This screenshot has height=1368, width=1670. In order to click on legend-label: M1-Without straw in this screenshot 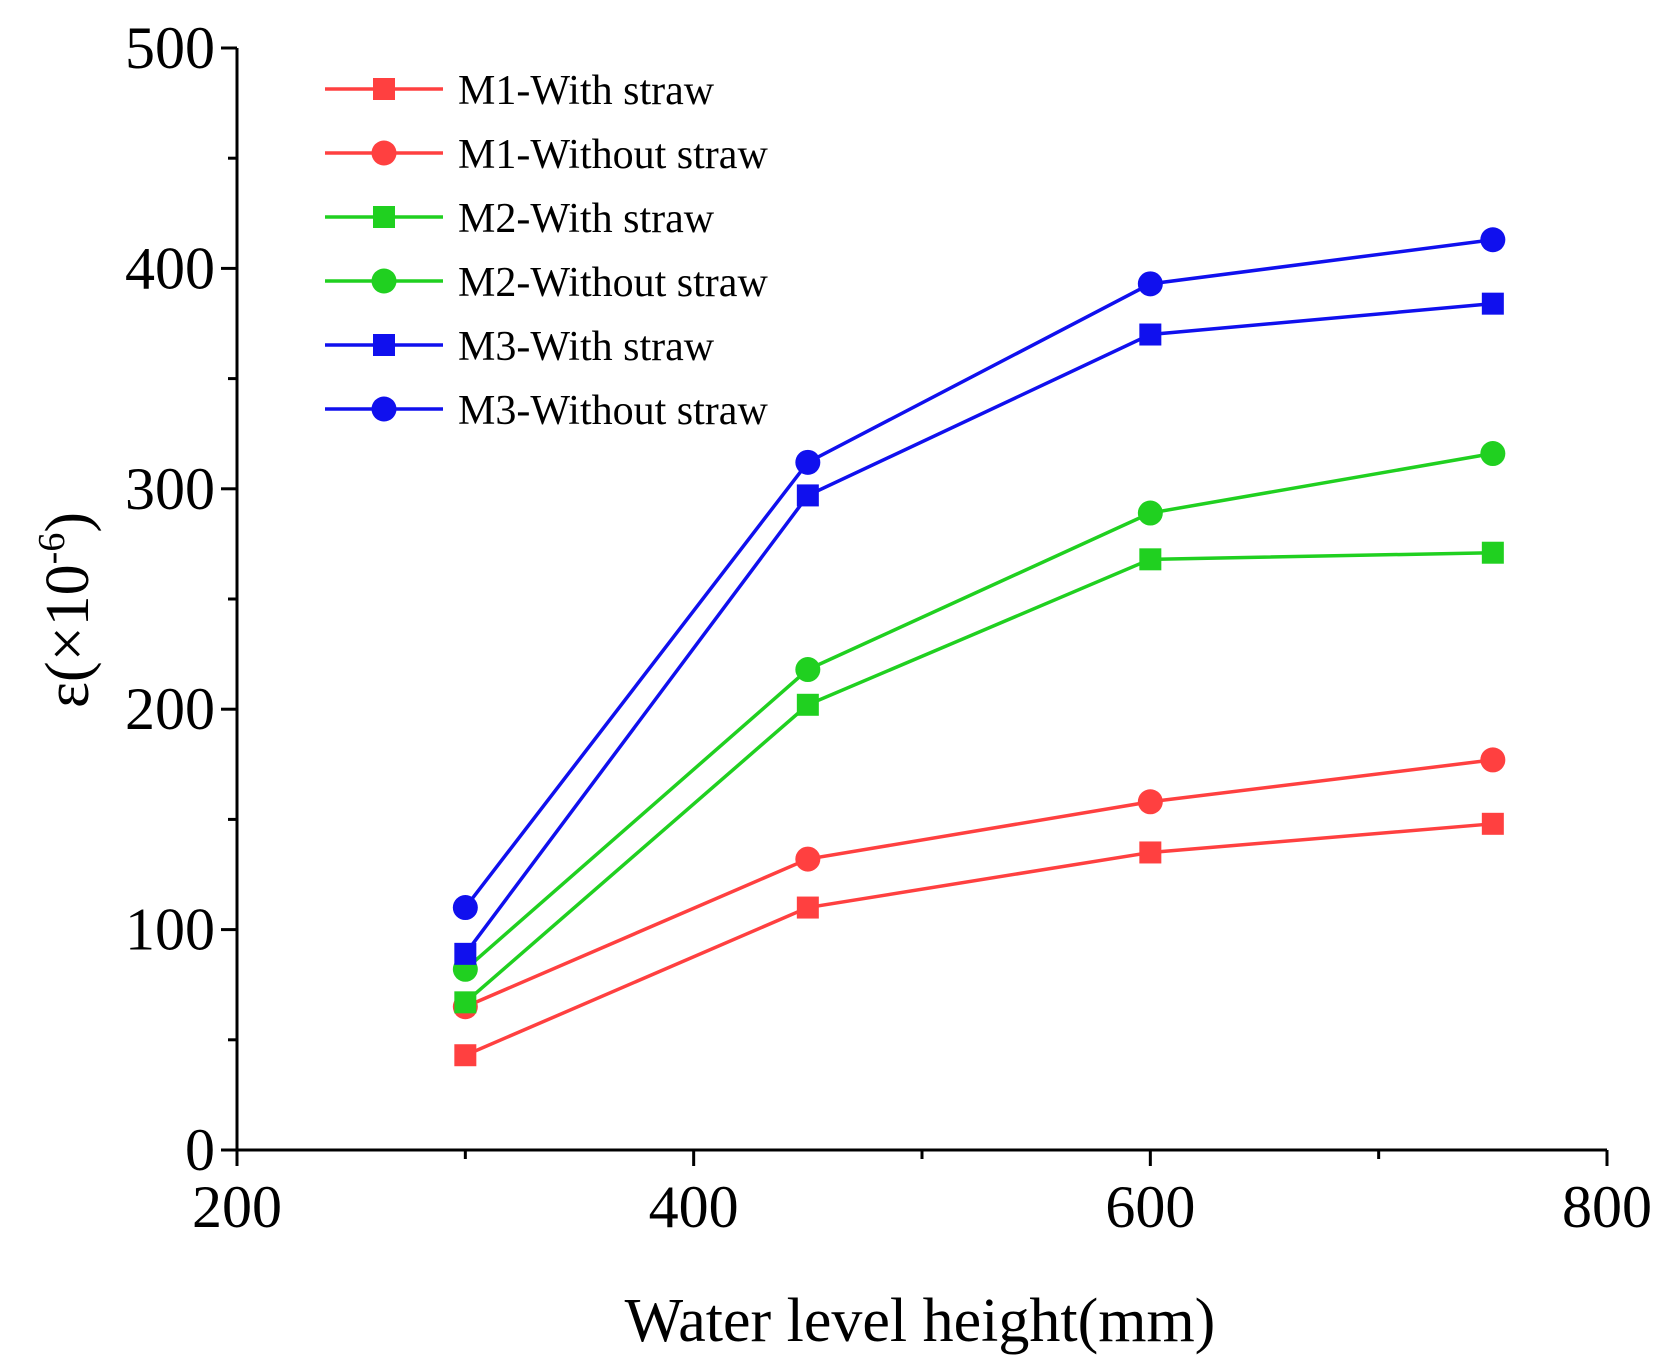, I will do `click(613, 155)`.